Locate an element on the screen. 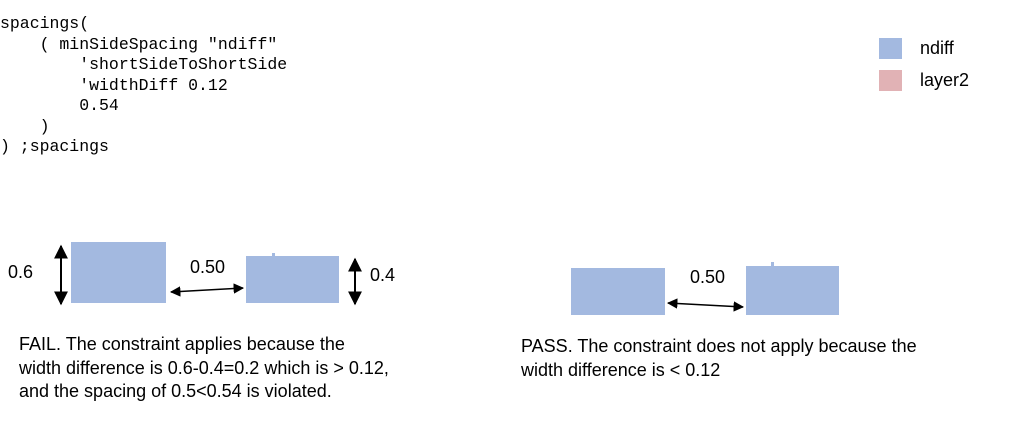 Image resolution: width=1013 pixels, height=442 pixels. fail-right-notch is located at coordinates (273, 255).